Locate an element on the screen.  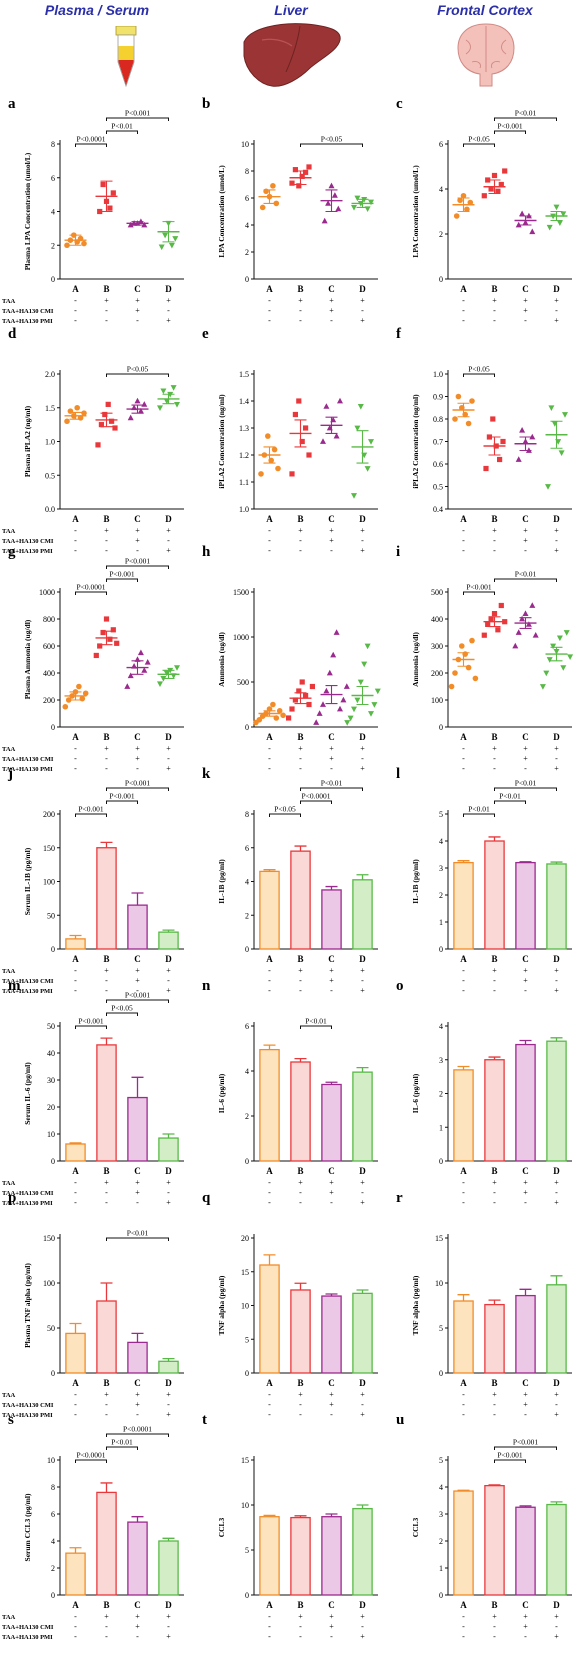
condition-label: TAA+HA130 CMI is located at coordinates (28, 759).